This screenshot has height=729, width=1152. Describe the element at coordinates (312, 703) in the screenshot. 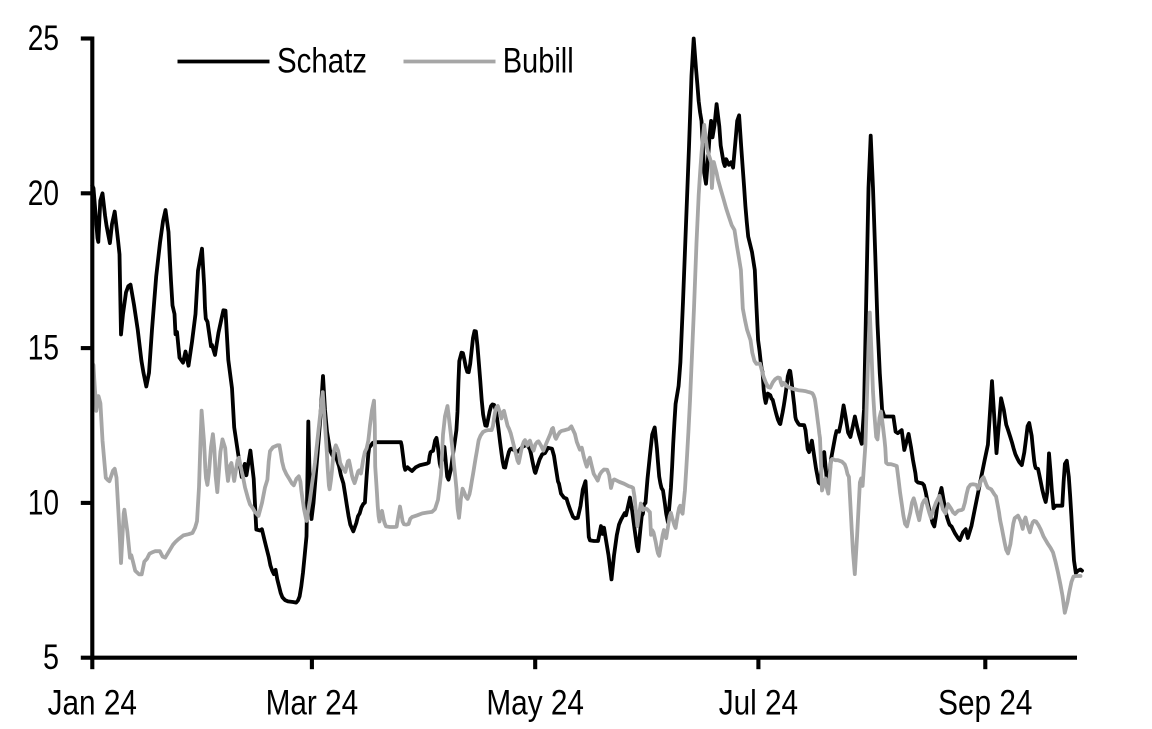

I see `svg-text: Mar 24` at that location.